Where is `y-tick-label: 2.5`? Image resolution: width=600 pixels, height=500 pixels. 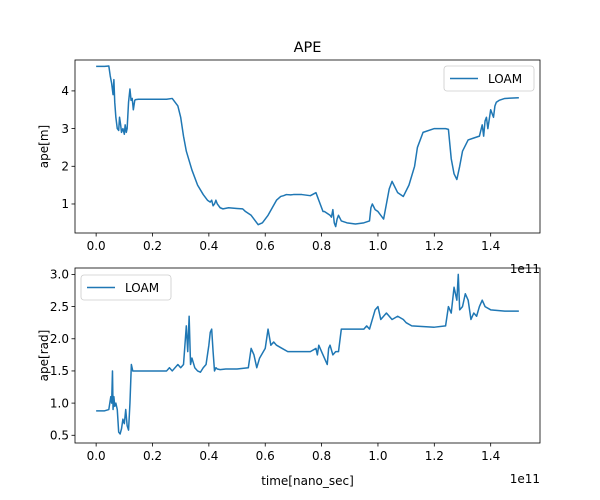
y-tick-label: 2.5 is located at coordinates (59, 307).